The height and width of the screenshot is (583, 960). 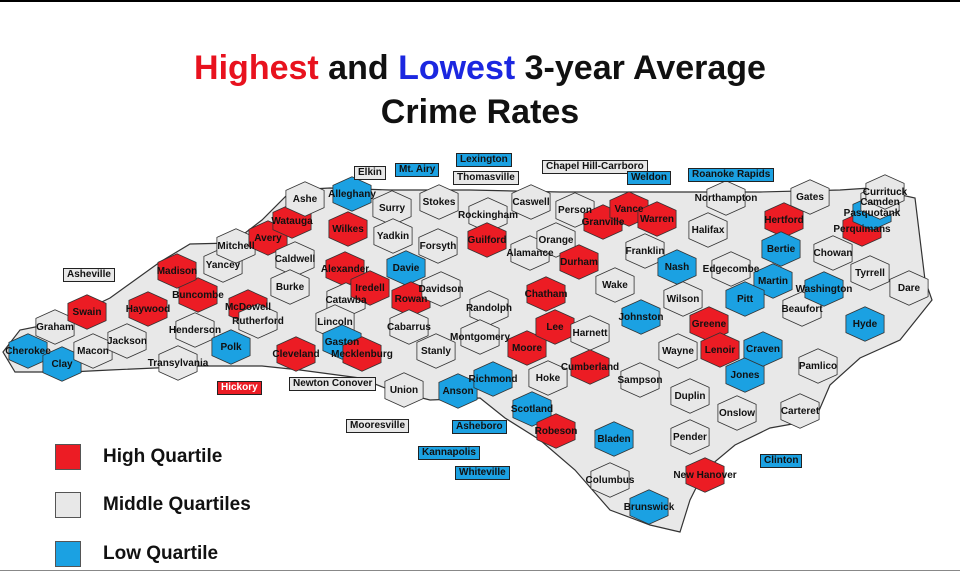 I want to click on county-label-clay: Clay, so click(x=62, y=364).